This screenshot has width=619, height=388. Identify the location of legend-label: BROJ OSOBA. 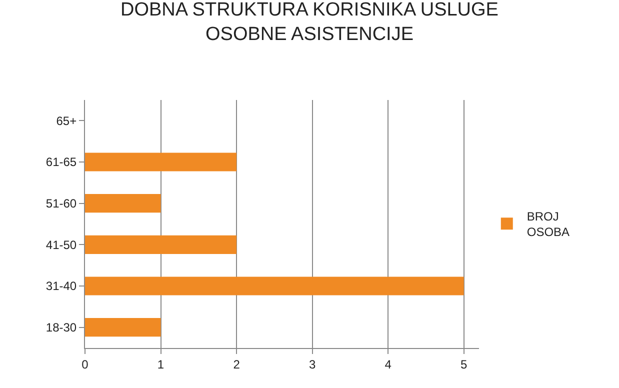
(548, 224).